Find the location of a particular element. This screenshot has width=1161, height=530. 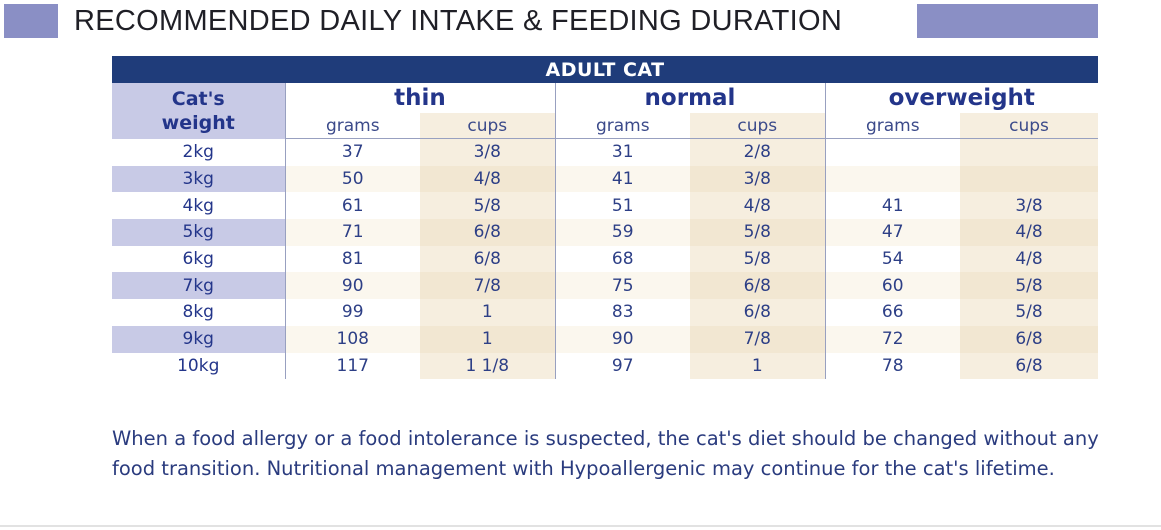

thin-cups-cell: 5/8 is located at coordinates (488, 206).